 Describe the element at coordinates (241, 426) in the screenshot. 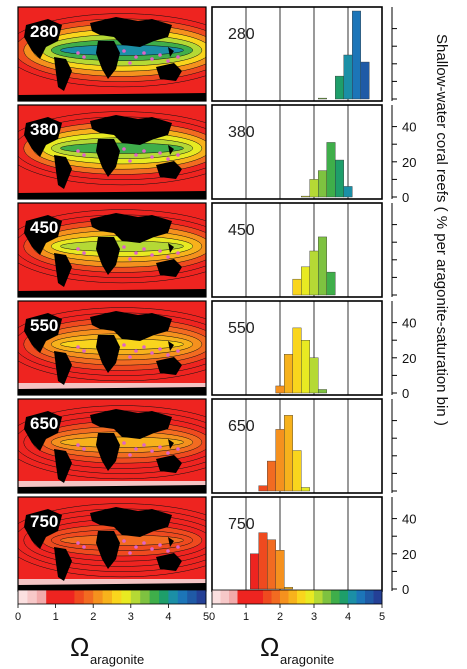

I see `histogram-scenario-label: 650` at that location.